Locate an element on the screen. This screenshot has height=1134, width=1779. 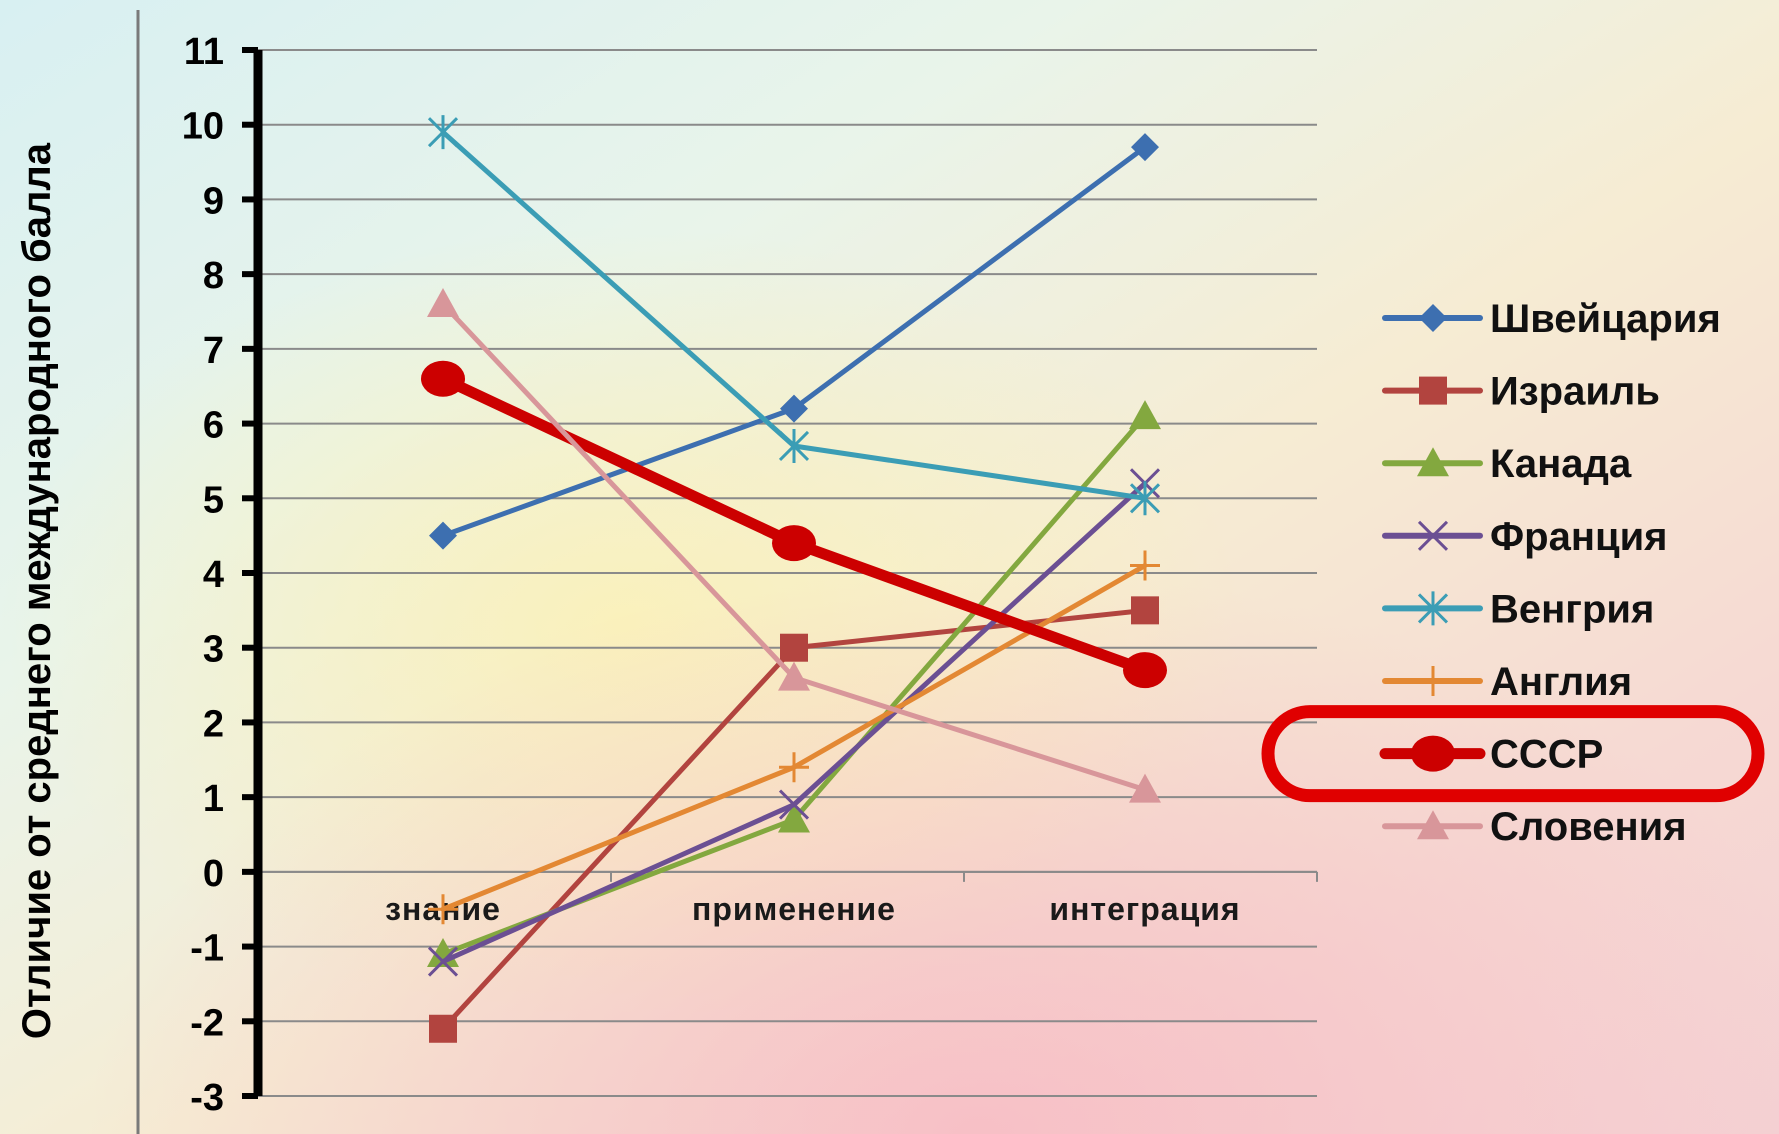
legend-entry: Израиль is located at coordinates (1521, 392).